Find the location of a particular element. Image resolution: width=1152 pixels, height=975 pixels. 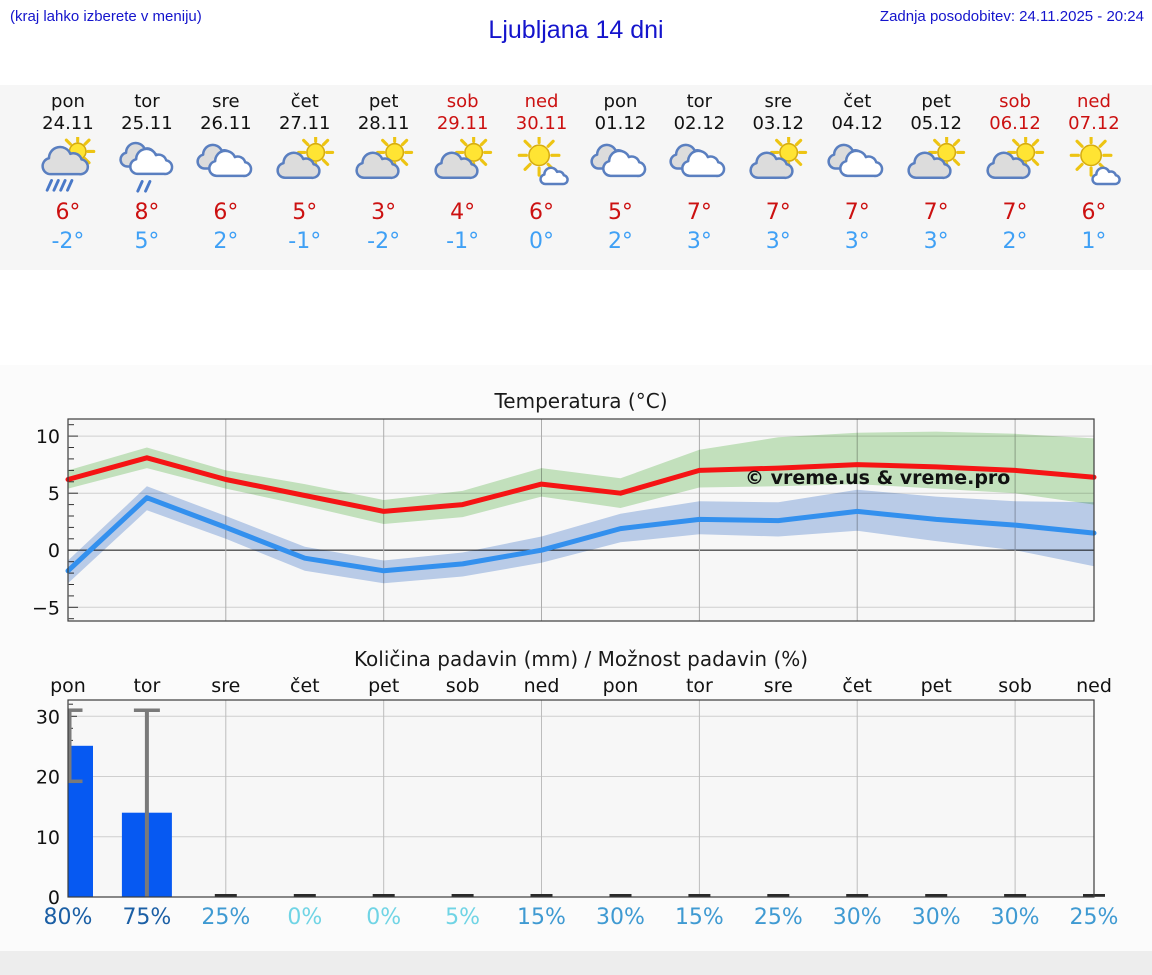

footer-bar is located at coordinates (576, 963).